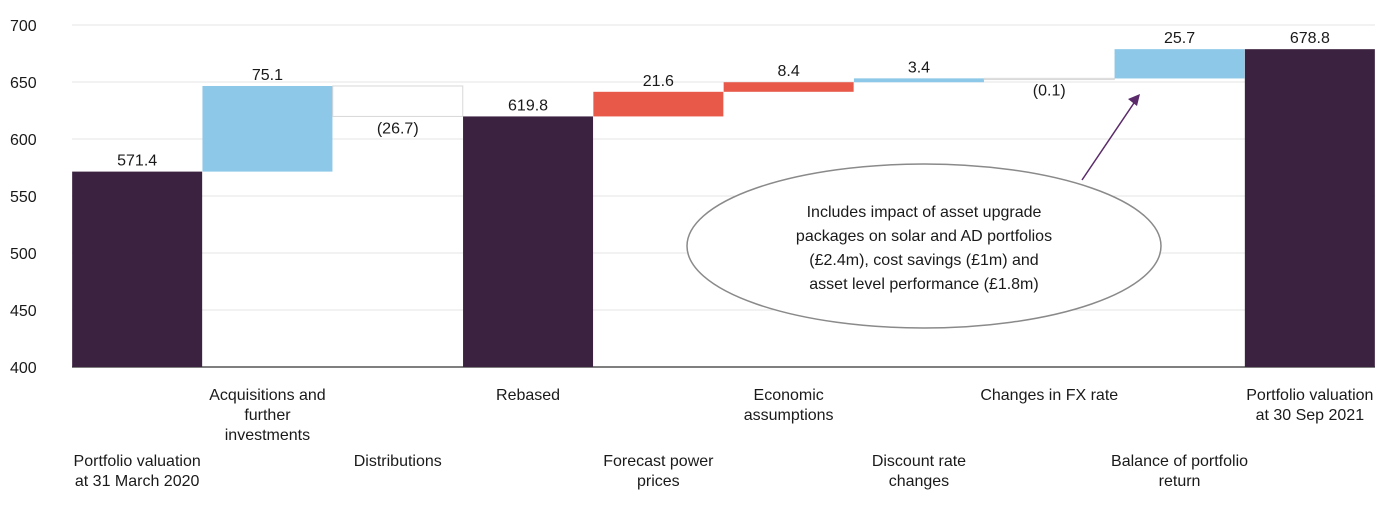 This screenshot has height=518, width=1395. What do you see at coordinates (658, 471) in the screenshot?
I see `x-category-label: Forecast power prices` at bounding box center [658, 471].